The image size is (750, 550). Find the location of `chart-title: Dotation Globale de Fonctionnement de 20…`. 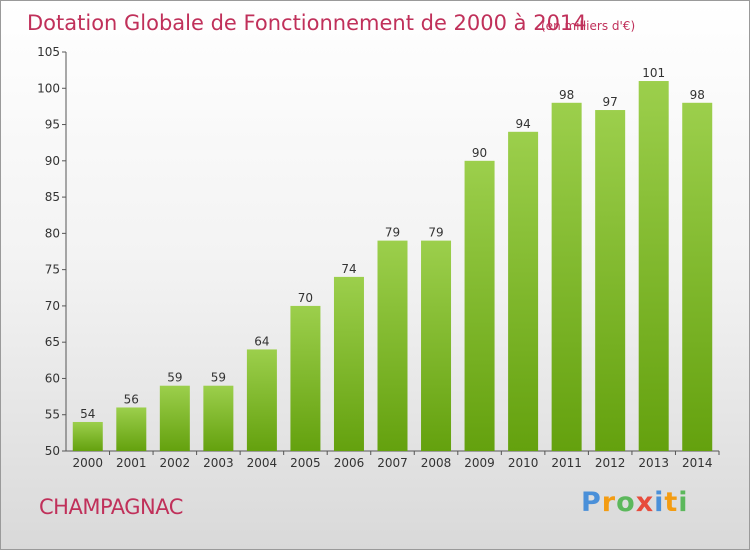

chart-title: Dotation Globale de Fonctionnement de 20… is located at coordinates (307, 23).